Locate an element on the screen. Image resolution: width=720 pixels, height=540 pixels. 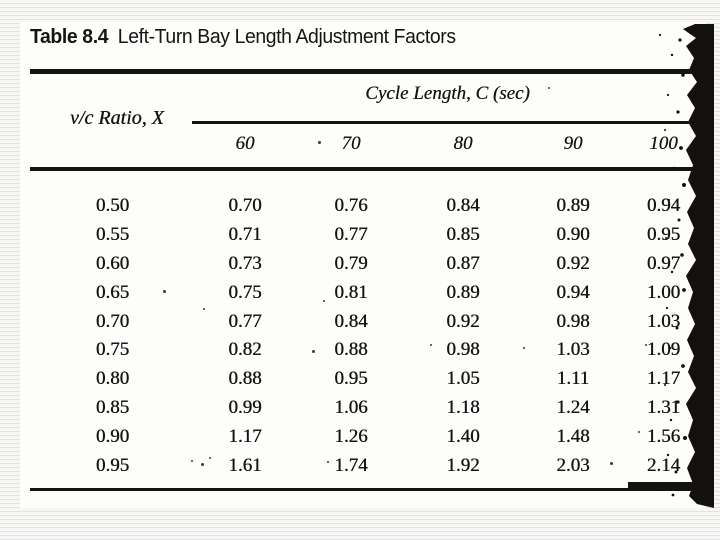
cell-x: 0.85 is located at coordinates (112, 407).